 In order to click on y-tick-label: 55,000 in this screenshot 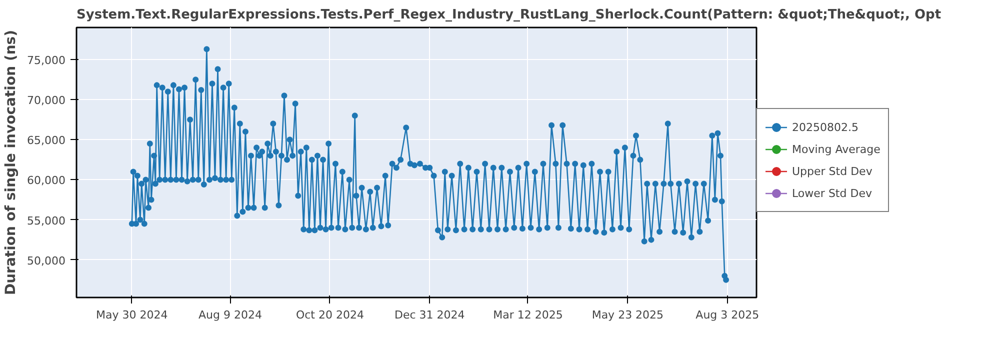, I will do `click(46, 221)`.